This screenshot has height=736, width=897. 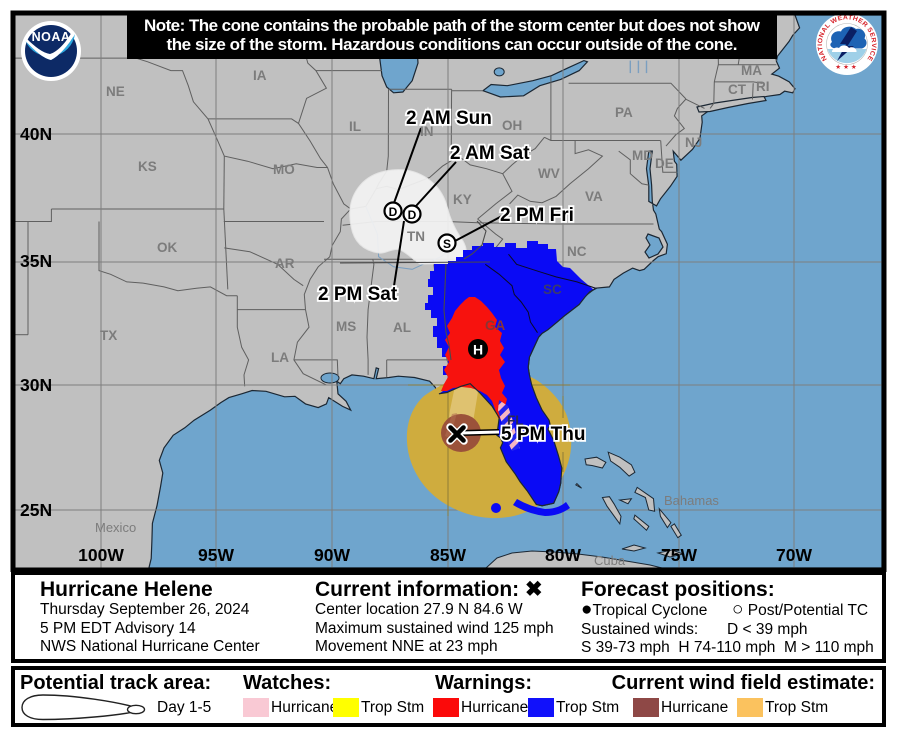 What do you see at coordinates (36, 261) in the screenshot?
I see `svg-text: 35N` at bounding box center [36, 261].